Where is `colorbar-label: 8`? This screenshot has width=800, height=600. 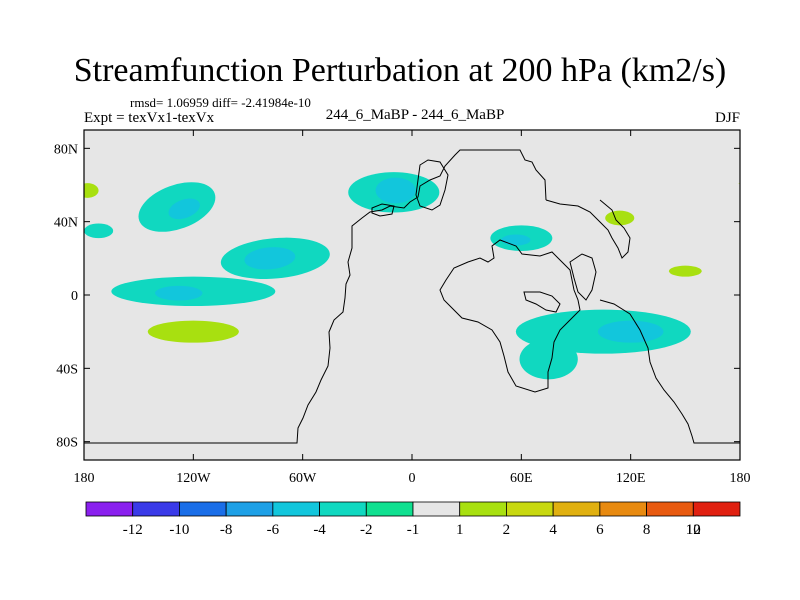
colorbar-label: 8 is located at coordinates (647, 530).